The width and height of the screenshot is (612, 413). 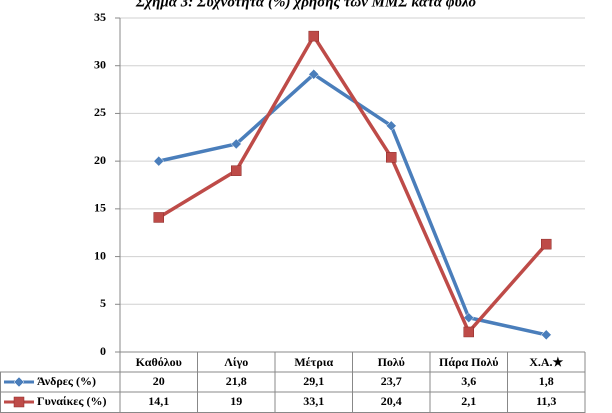 What do you see at coordinates (100, 255) in the screenshot?
I see `y-tick-label: 10` at bounding box center [100, 255].